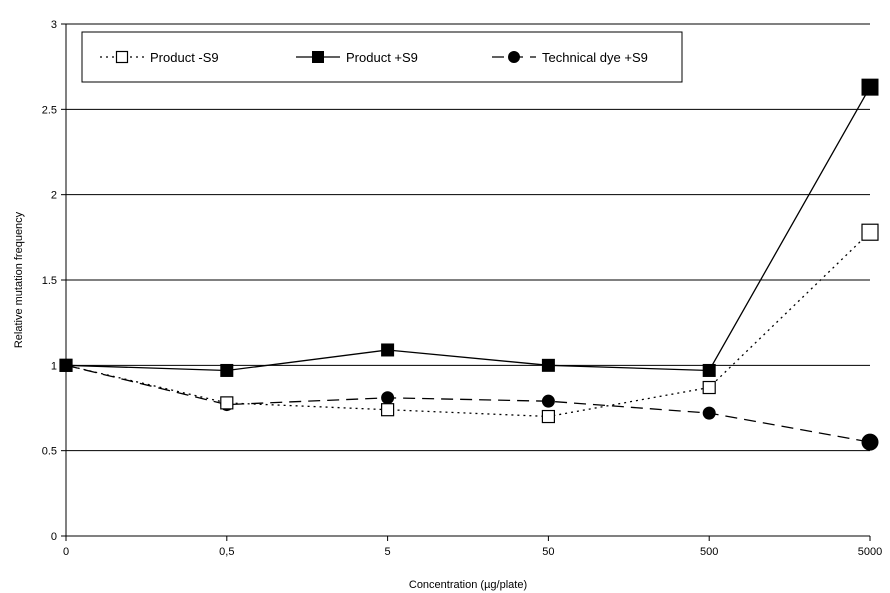 The width and height of the screenshot is (890, 593). Describe the element at coordinates (468, 403) in the screenshot. I see `series-line` at that location.